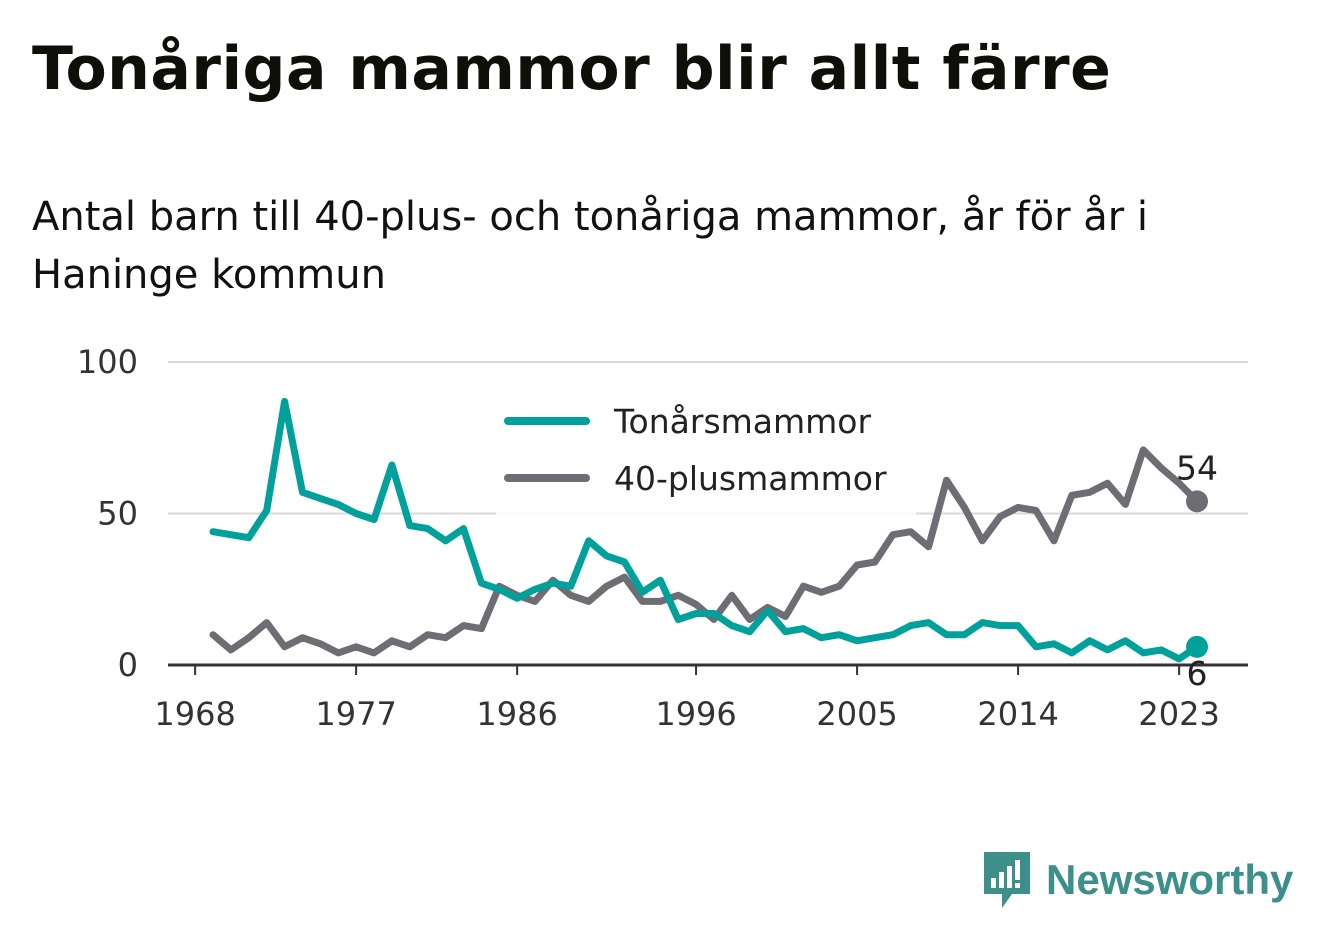  I want to click on brand-name: Newsworthy, so click(1170, 879).